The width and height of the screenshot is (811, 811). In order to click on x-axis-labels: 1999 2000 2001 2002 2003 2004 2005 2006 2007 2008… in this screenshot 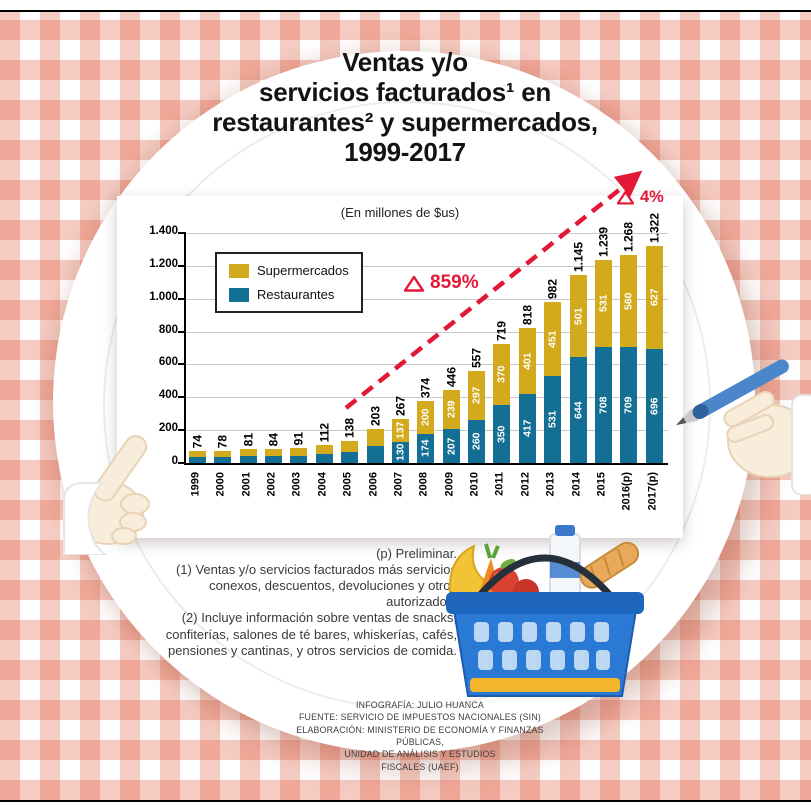, I will do `click(425, 499)`.